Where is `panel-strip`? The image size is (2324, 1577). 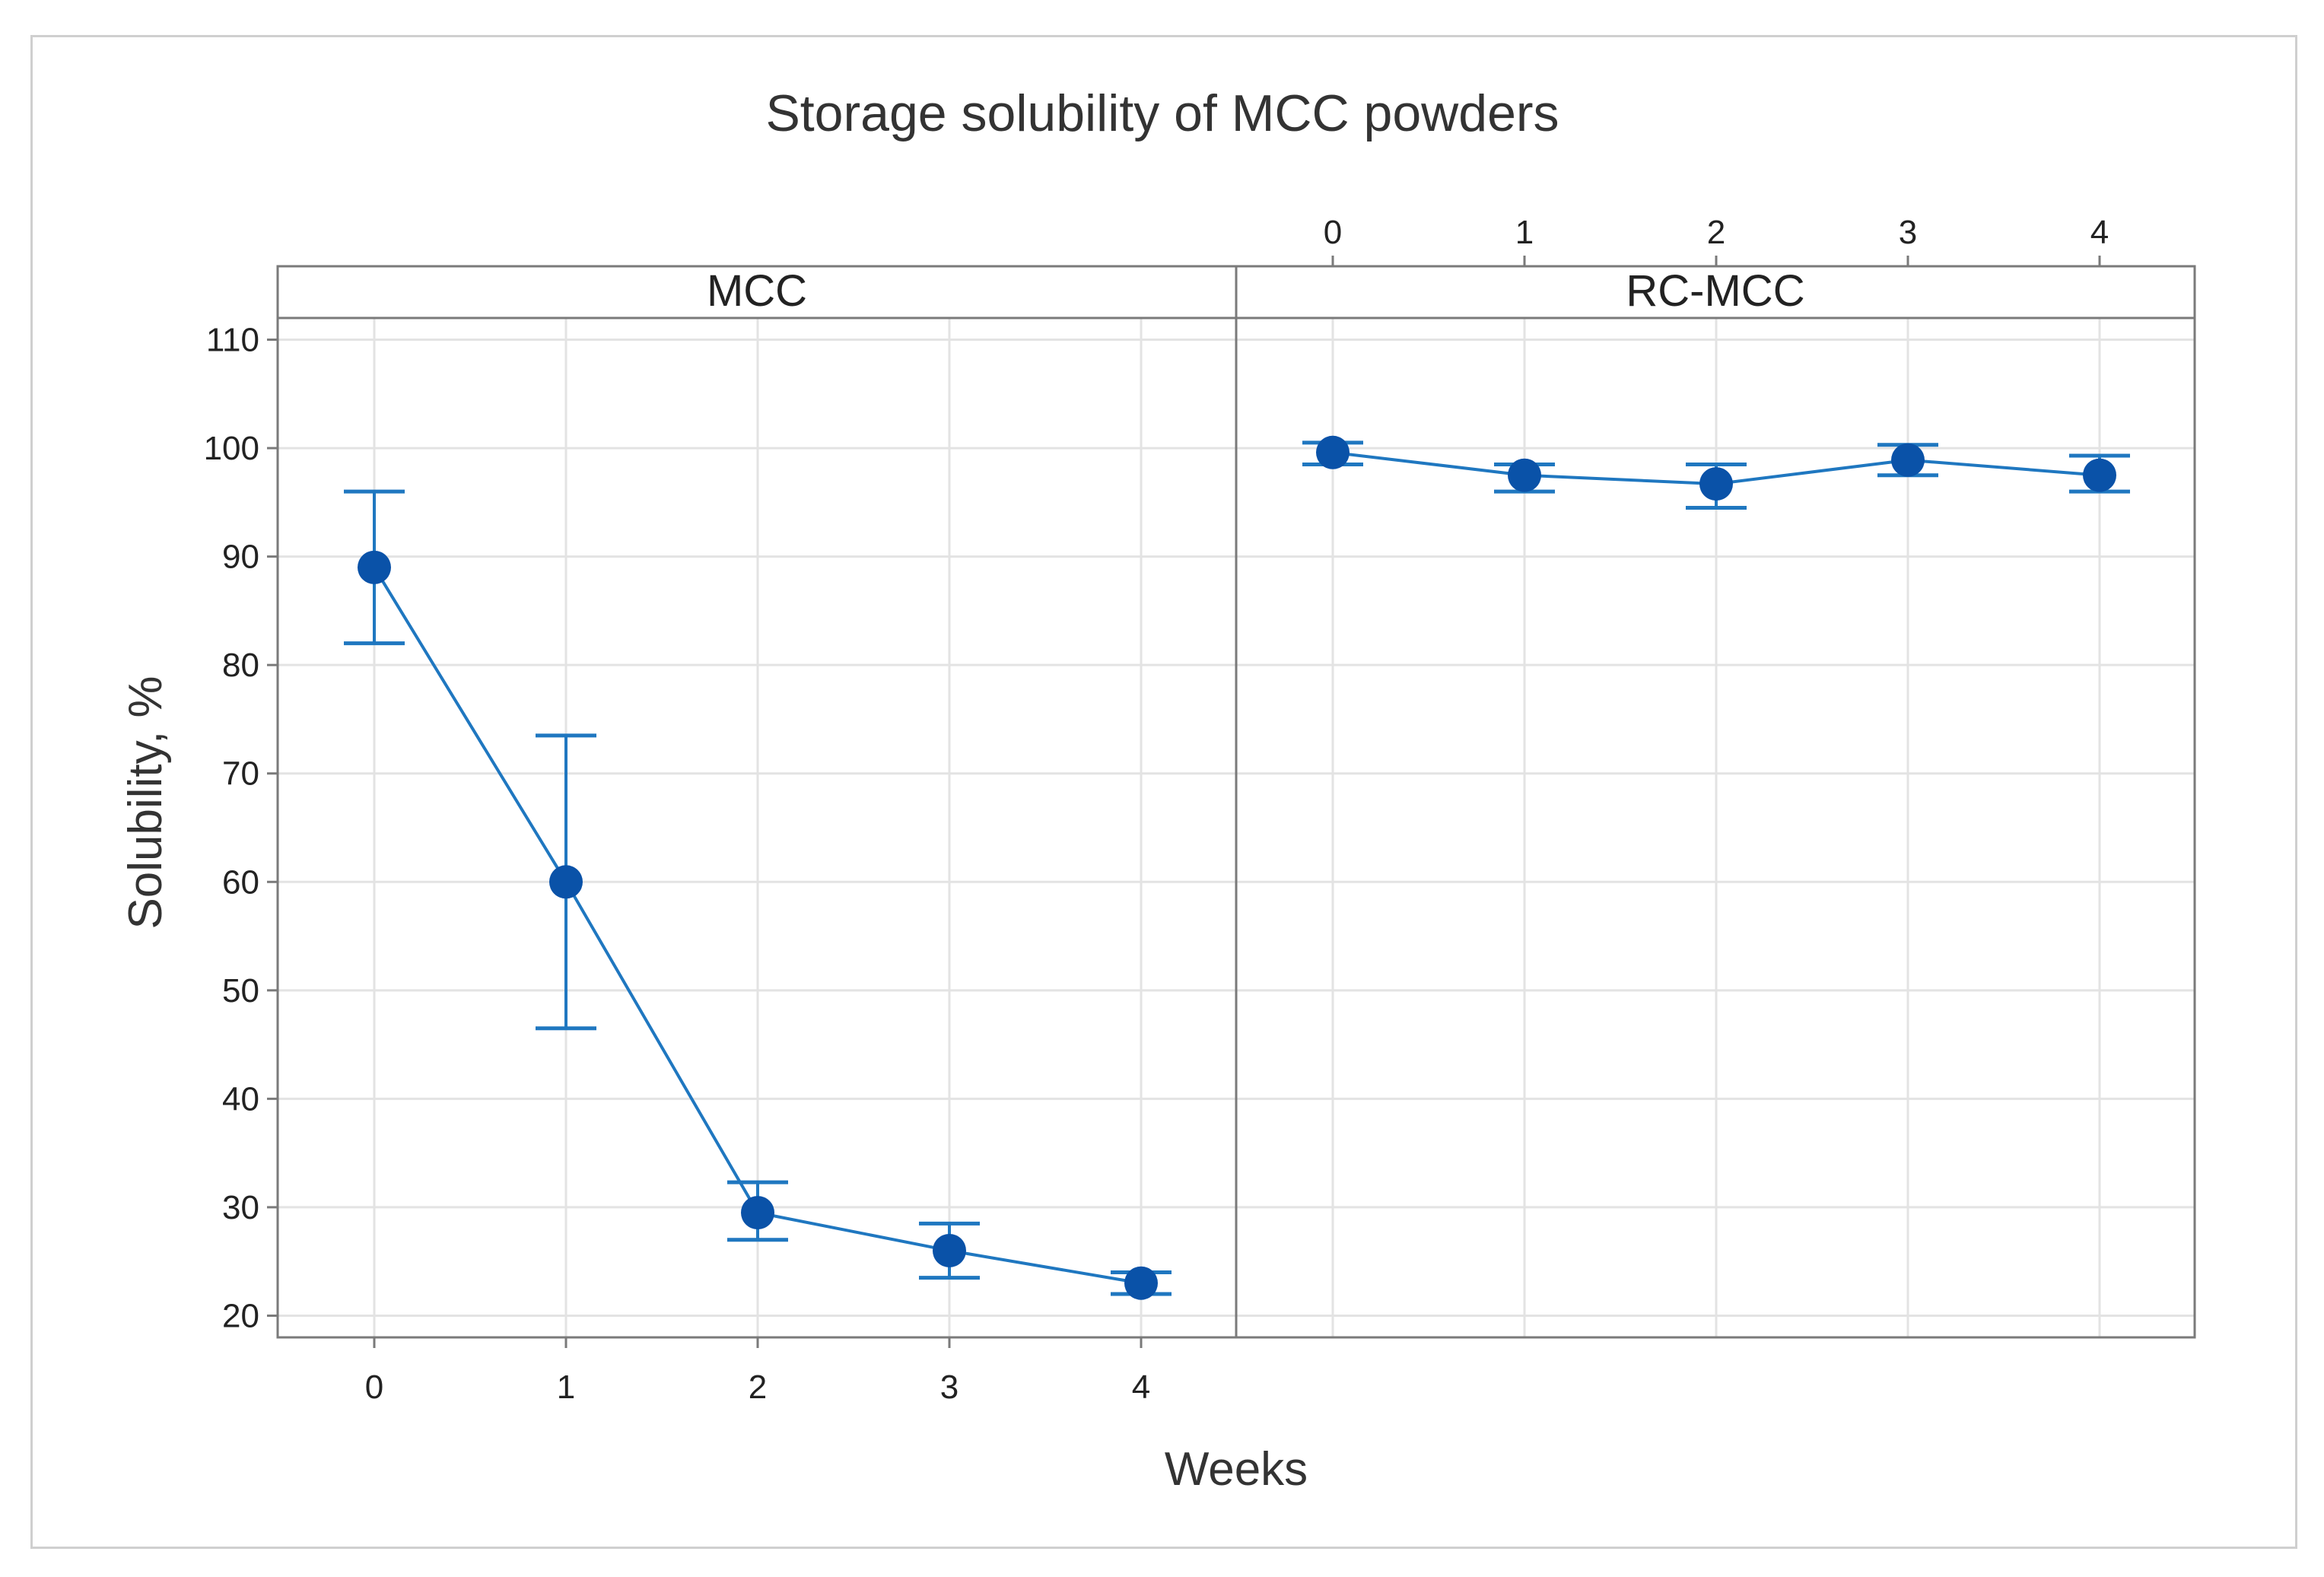
panel-strip is located at coordinates (1716, 292).